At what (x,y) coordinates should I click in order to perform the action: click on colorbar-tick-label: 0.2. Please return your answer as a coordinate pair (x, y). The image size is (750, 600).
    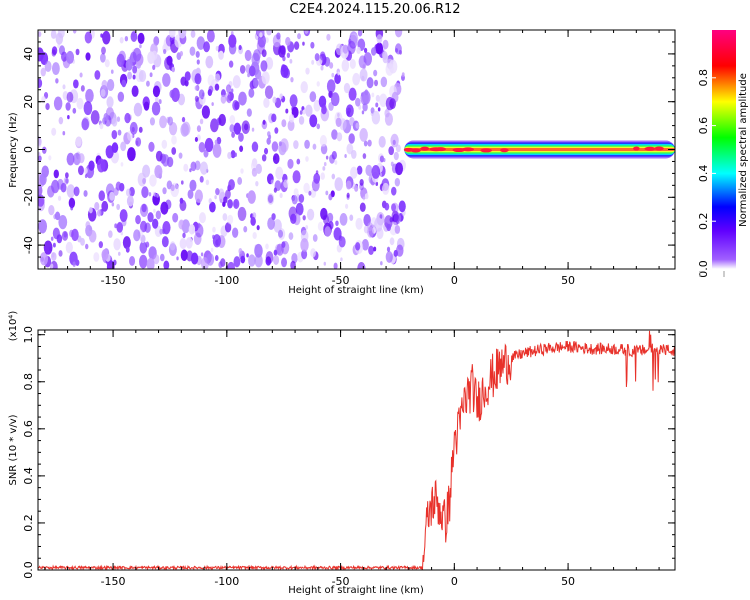
    Looking at the image, I should click on (703, 221).